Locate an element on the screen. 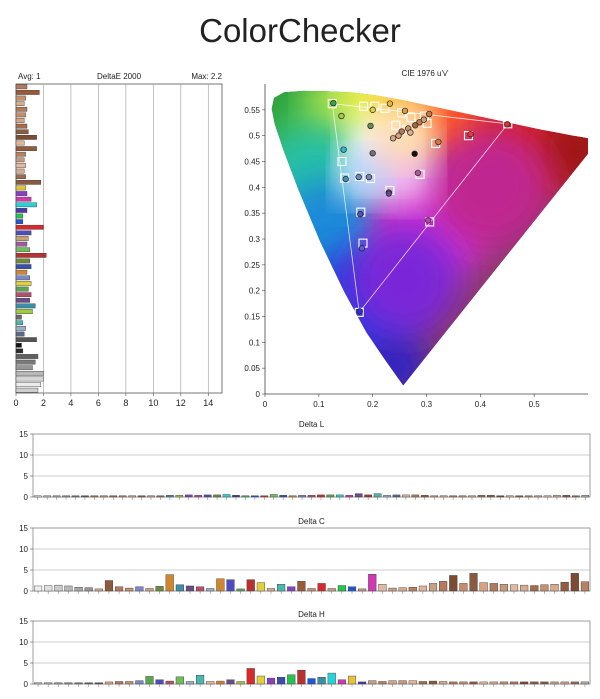  page-title: ColorChecker is located at coordinates (300, 30).